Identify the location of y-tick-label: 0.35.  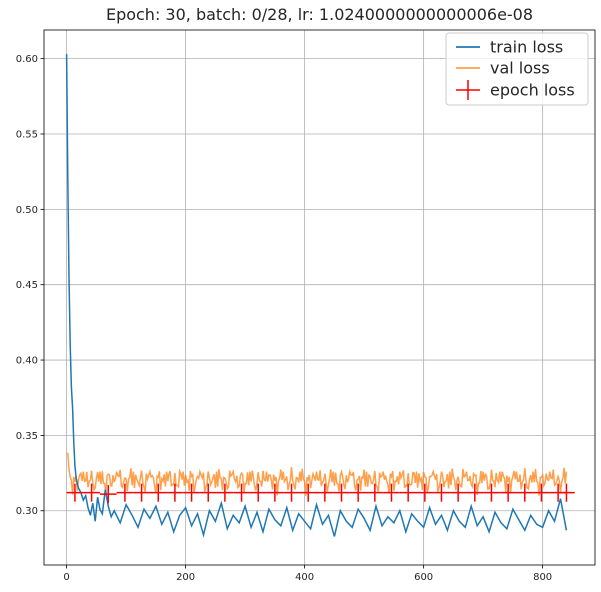
(27, 436).